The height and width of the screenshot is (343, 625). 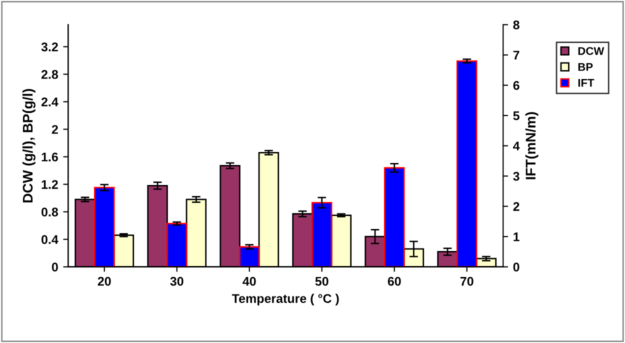 What do you see at coordinates (585, 67) in the screenshot?
I see `legend-label: BP` at bounding box center [585, 67].